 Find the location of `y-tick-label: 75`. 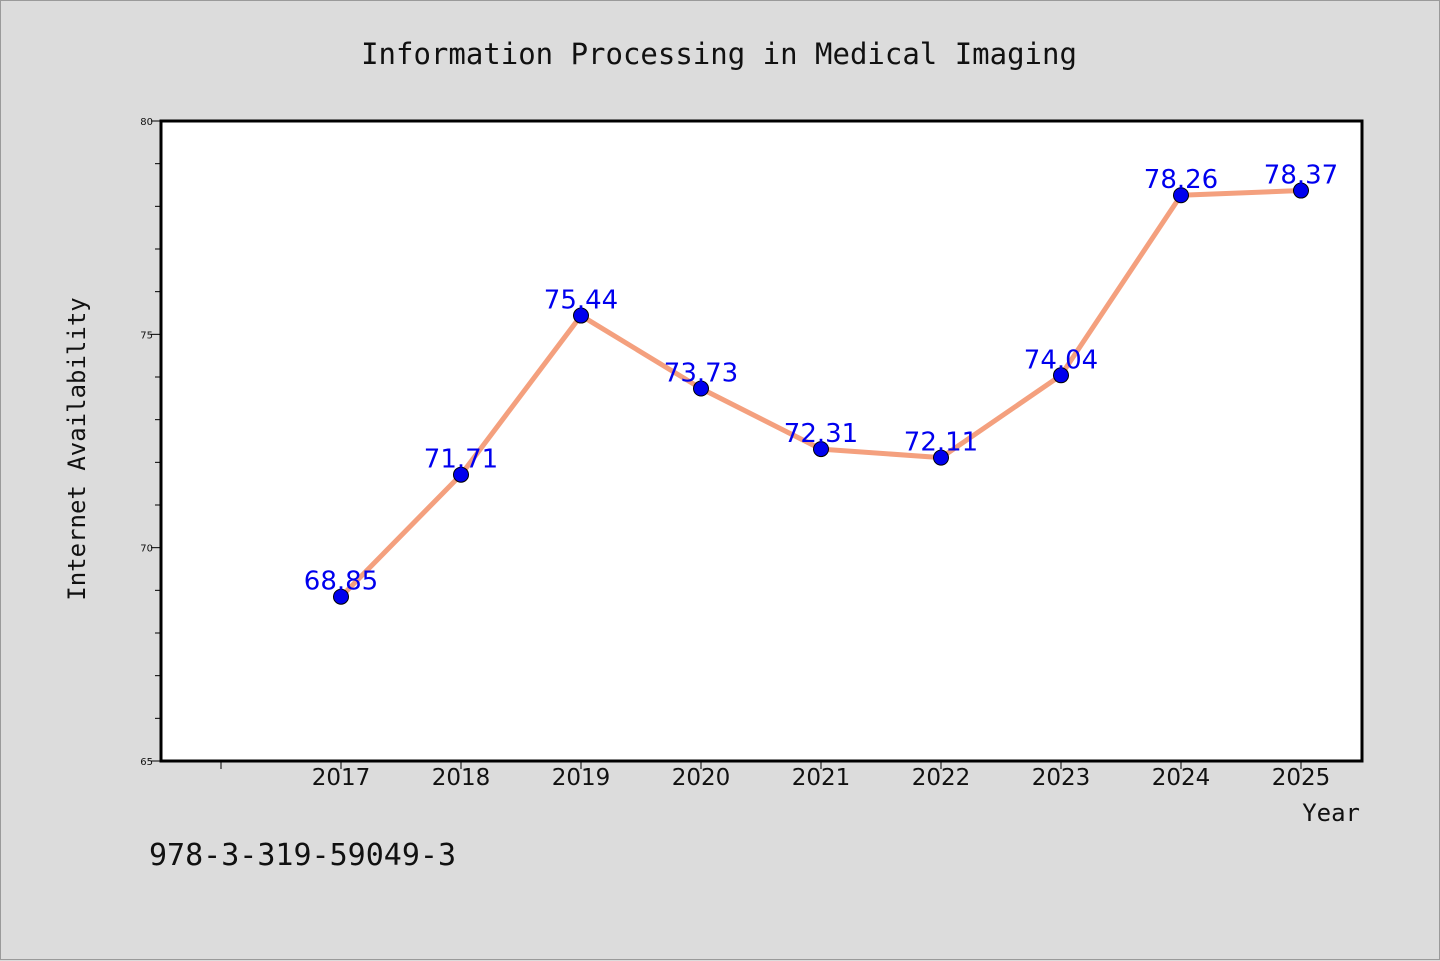

y-tick-label: 75 is located at coordinates (146, 335).